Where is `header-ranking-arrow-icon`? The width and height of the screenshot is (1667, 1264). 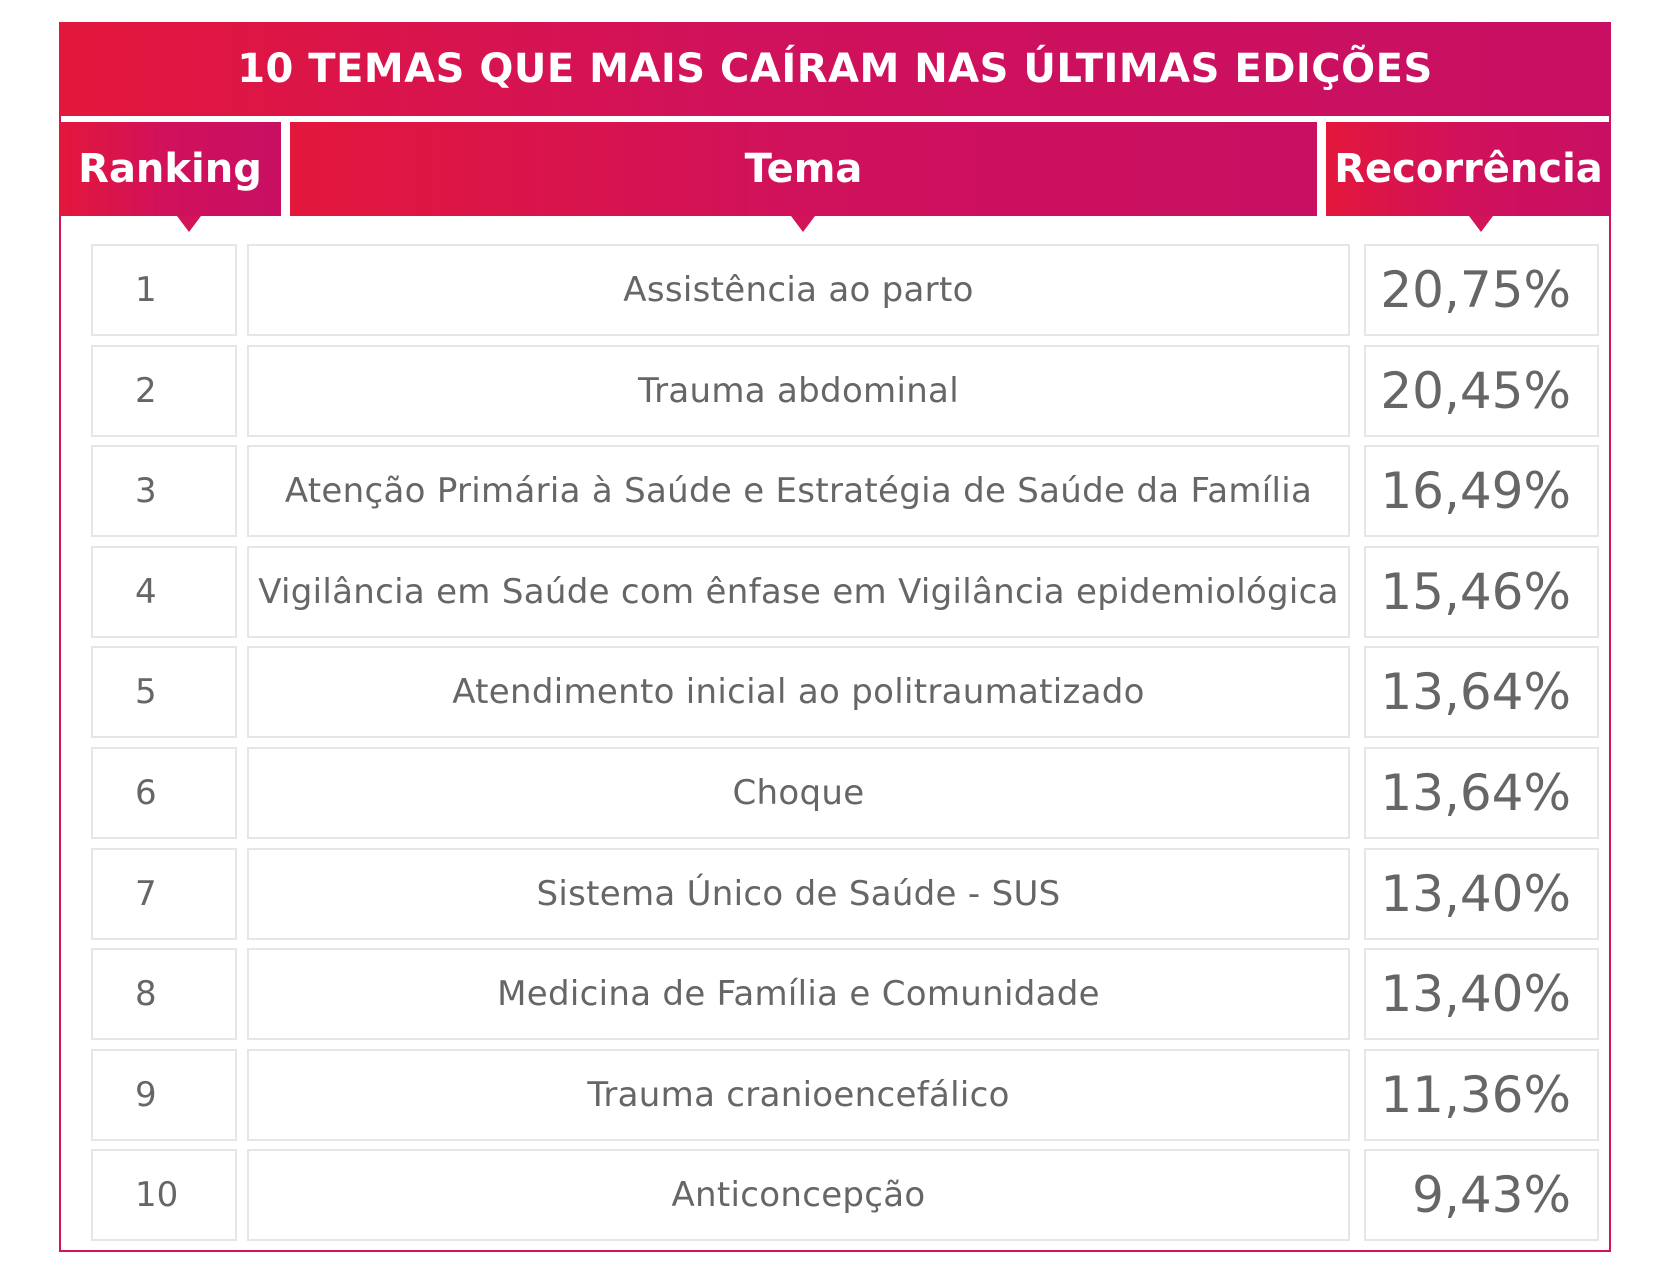 header-ranking-arrow-icon is located at coordinates (189, 224).